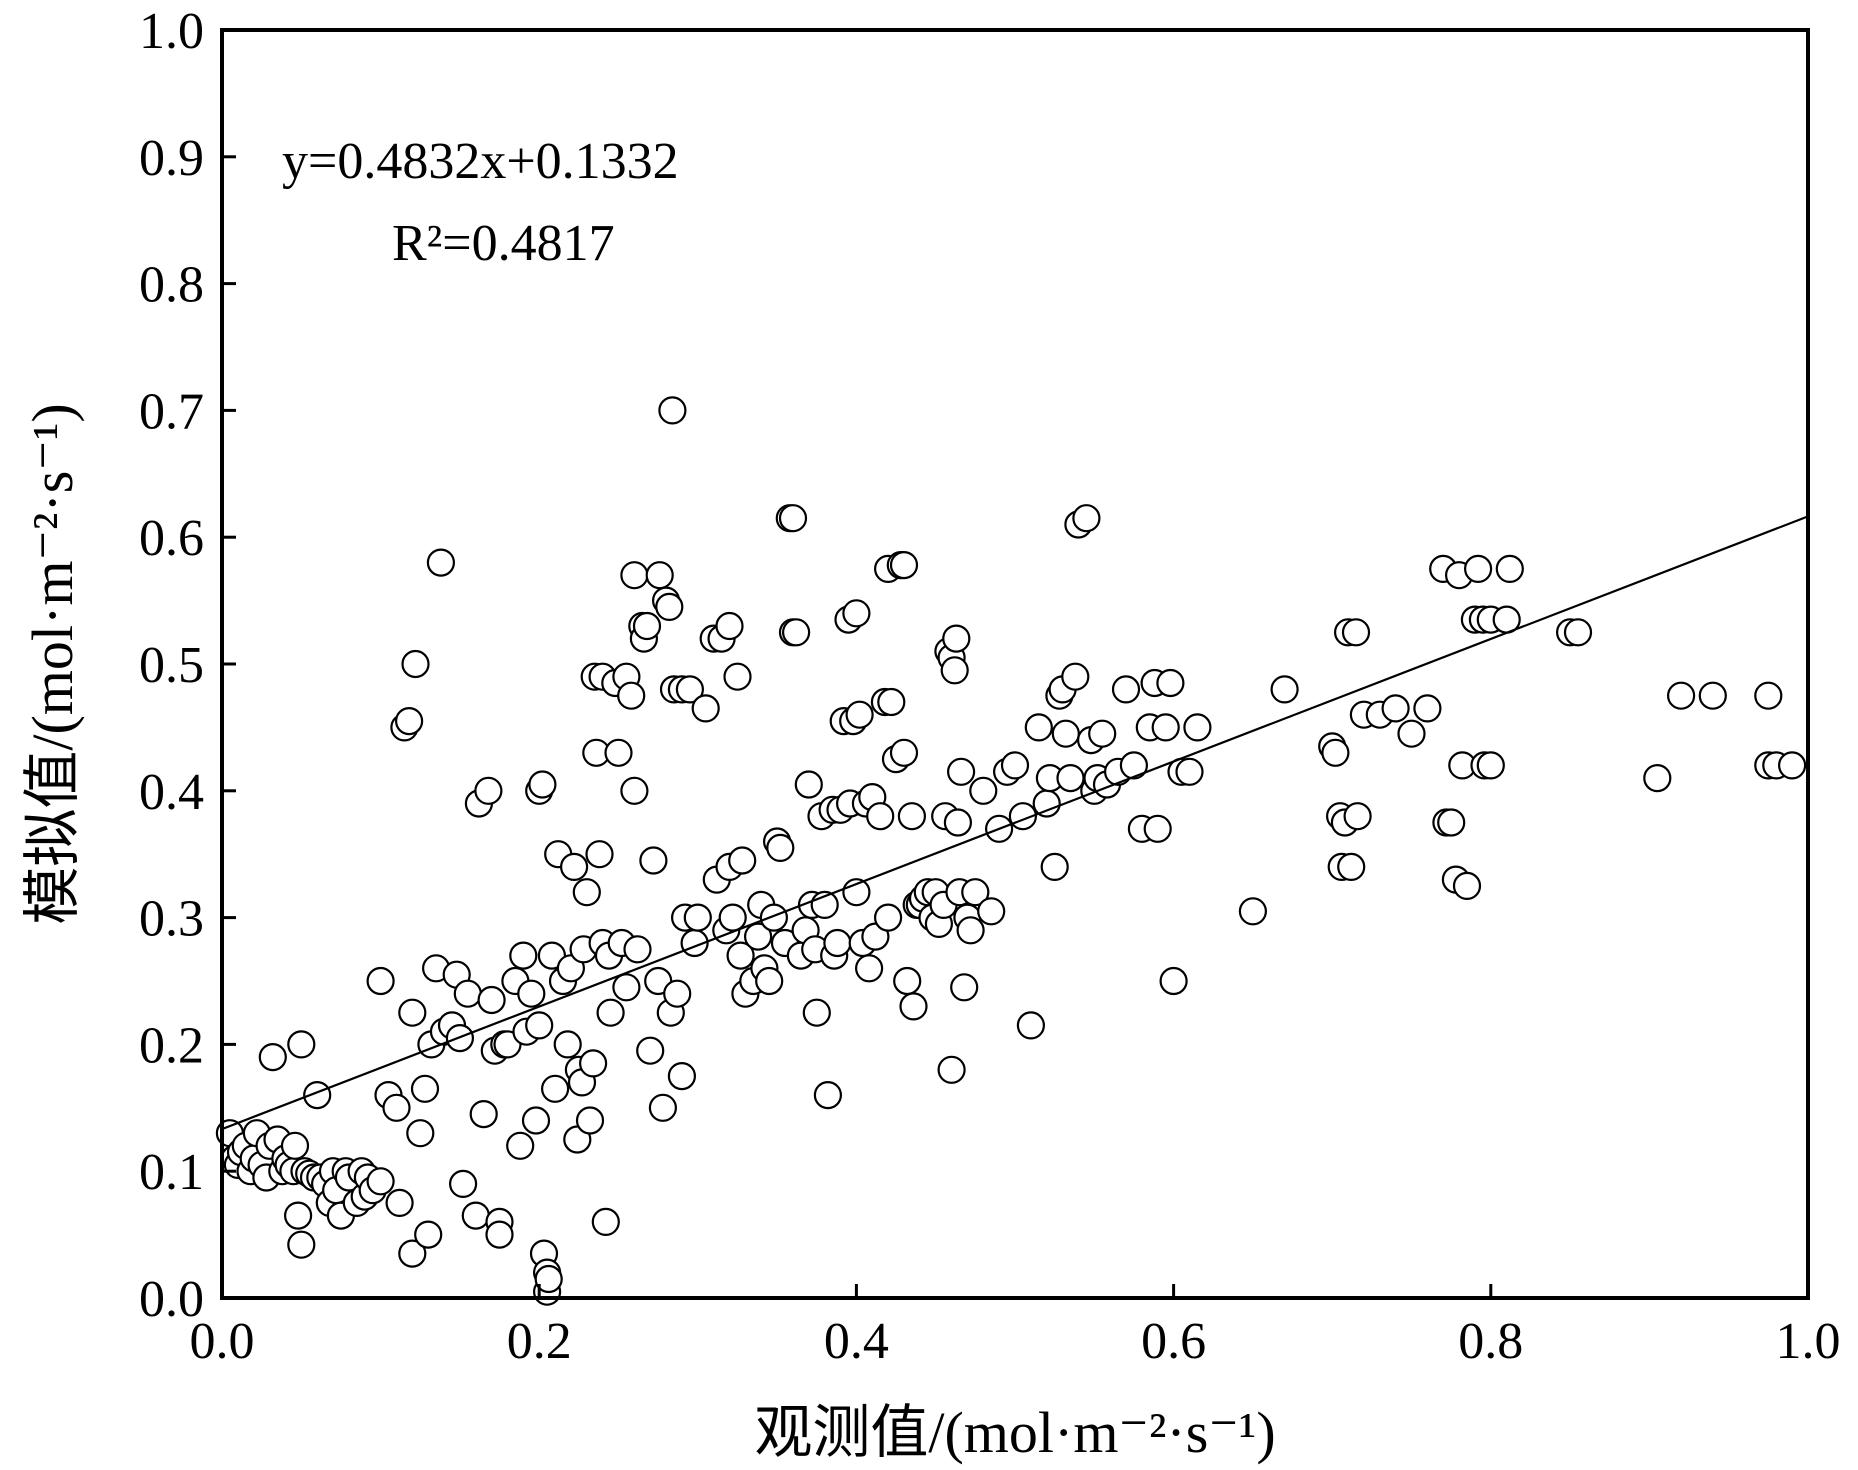 The height and width of the screenshot is (1470, 1858). What do you see at coordinates (503, 243) in the screenshot?
I see `r-squared-label: R²=0.4817` at bounding box center [503, 243].